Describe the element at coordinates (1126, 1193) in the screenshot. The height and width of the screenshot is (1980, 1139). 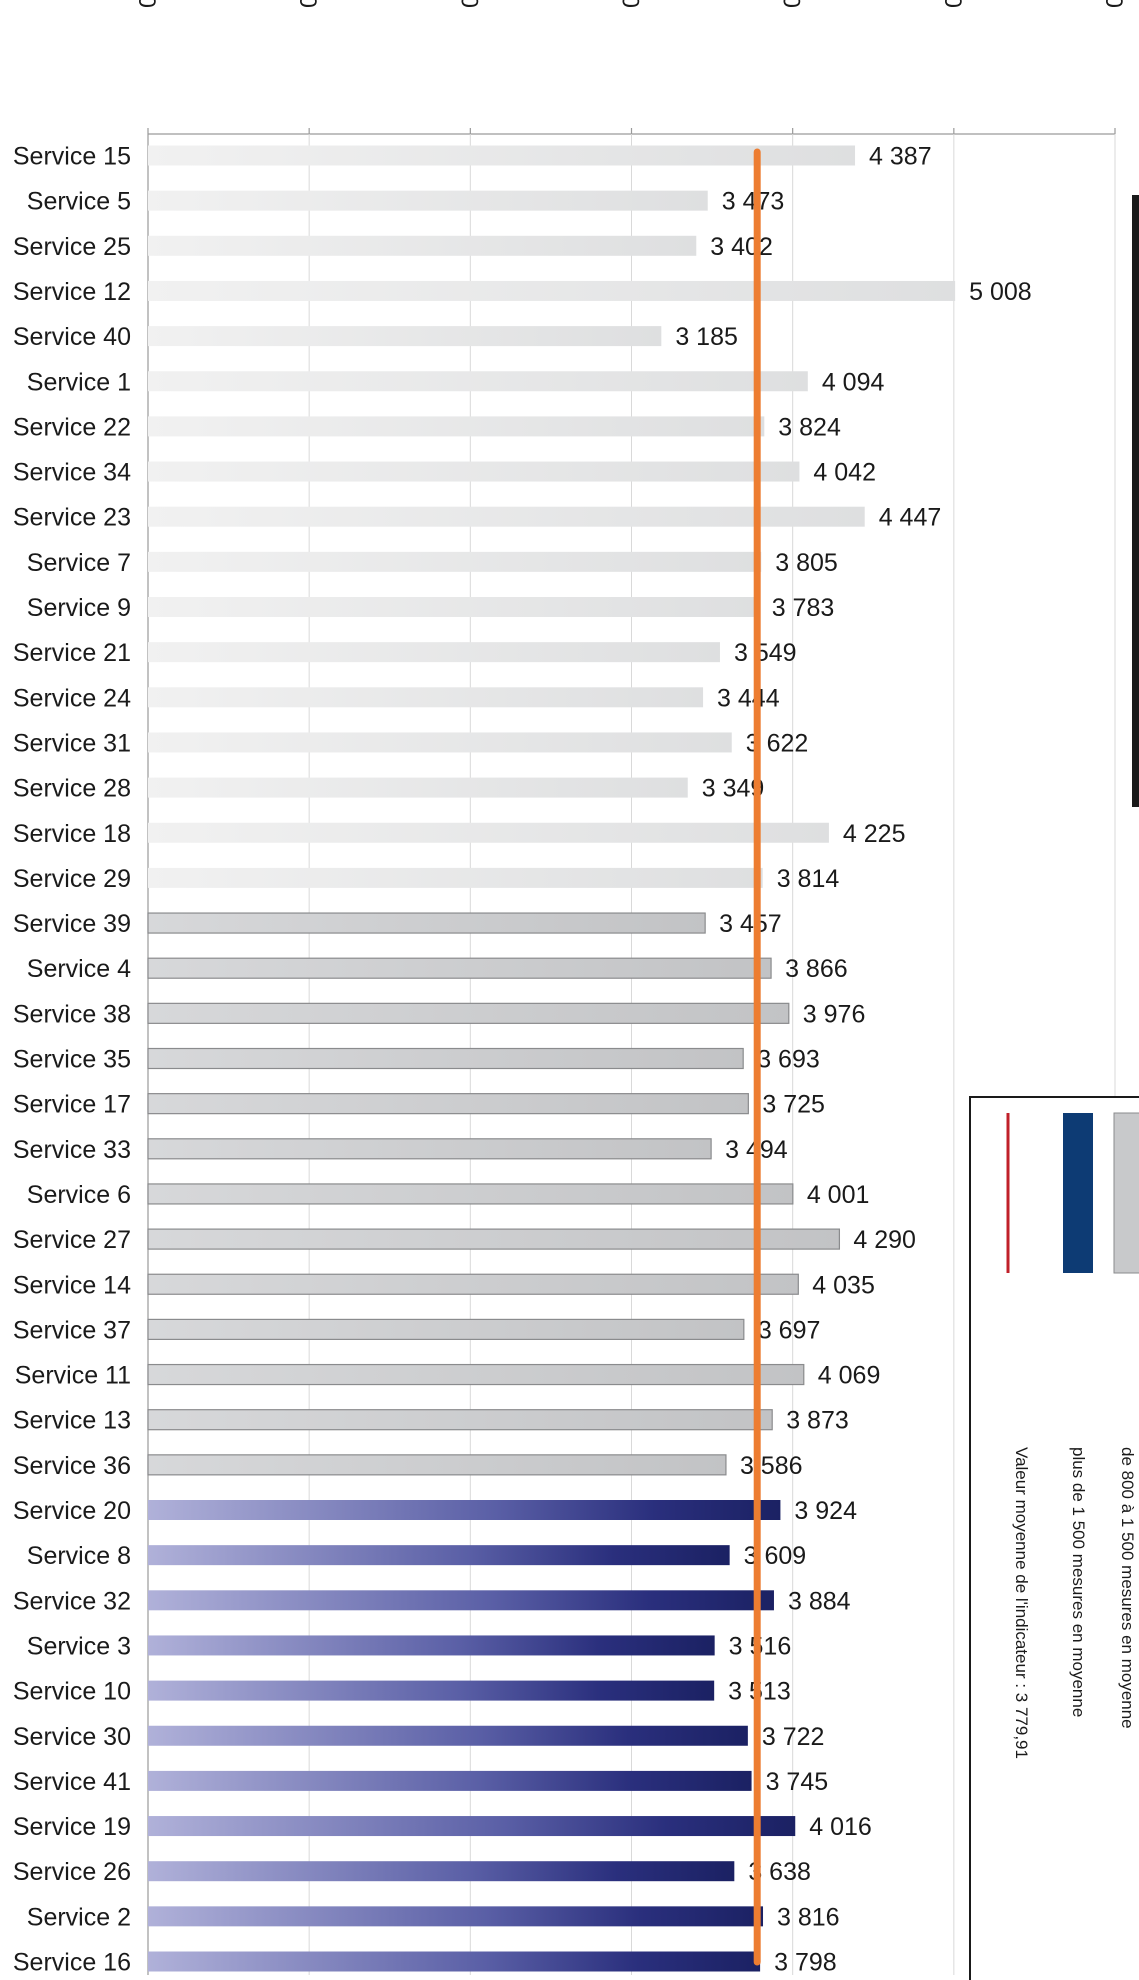
I see `legend-swatch-grey` at that location.